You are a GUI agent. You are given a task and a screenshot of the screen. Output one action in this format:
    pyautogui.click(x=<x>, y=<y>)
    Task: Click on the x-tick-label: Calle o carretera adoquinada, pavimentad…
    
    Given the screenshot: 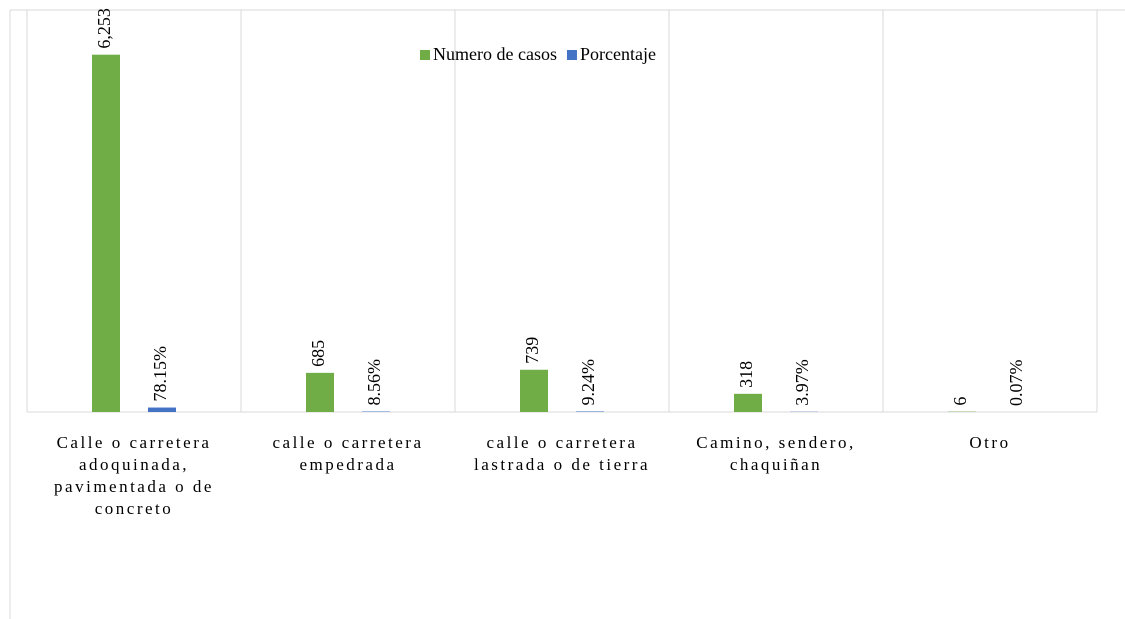 What is the action you would take?
    pyautogui.click(x=134, y=475)
    